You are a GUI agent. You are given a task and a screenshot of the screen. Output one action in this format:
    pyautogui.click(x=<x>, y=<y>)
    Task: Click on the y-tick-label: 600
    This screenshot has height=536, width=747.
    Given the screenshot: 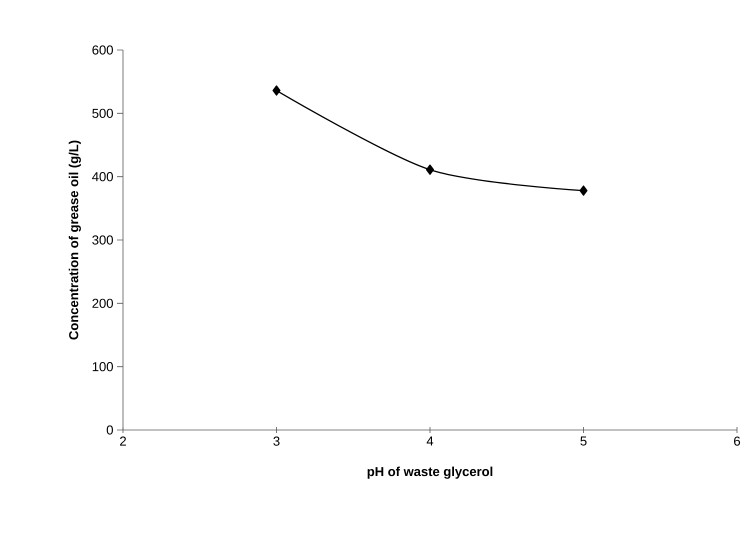 What is the action you would take?
    pyautogui.click(x=102, y=50)
    